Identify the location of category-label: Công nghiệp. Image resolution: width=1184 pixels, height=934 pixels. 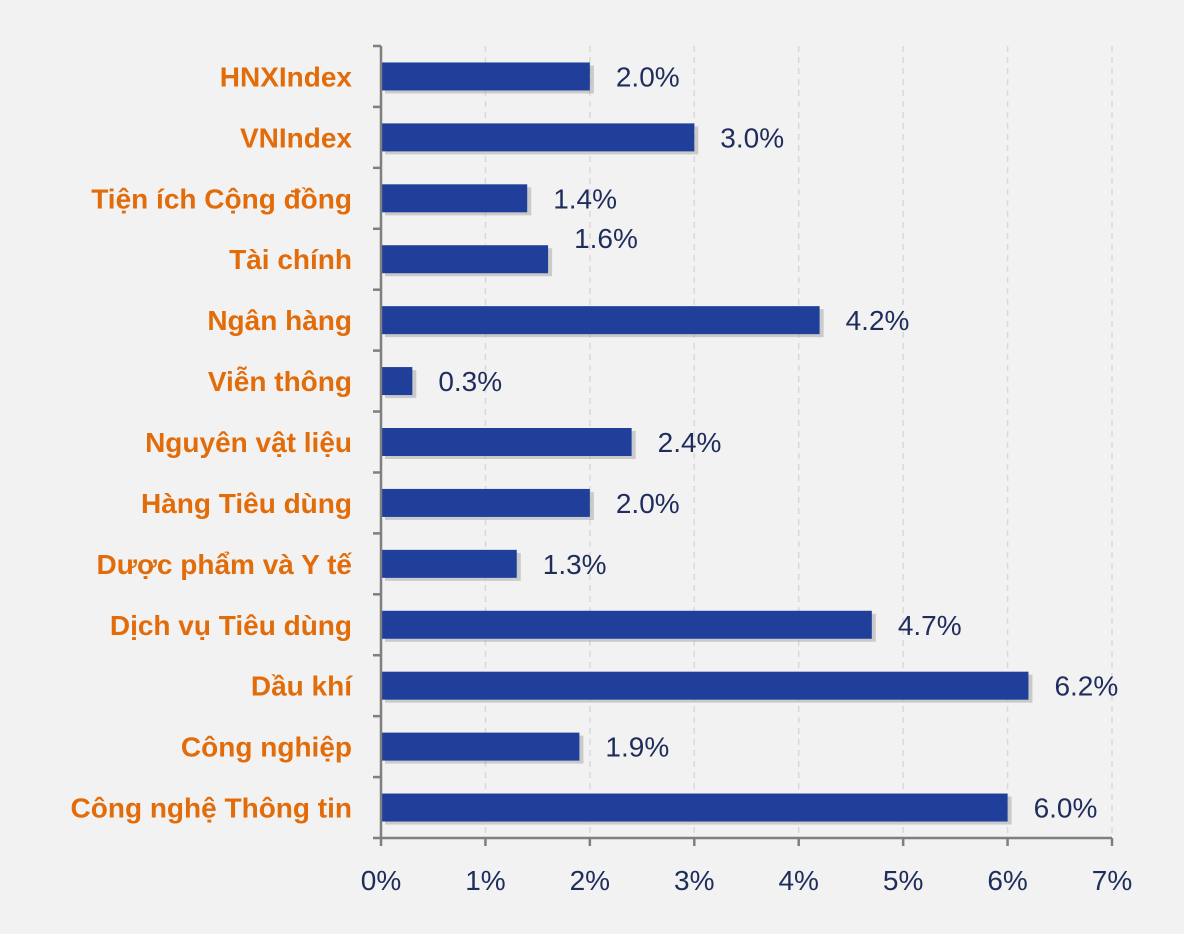
(266, 747).